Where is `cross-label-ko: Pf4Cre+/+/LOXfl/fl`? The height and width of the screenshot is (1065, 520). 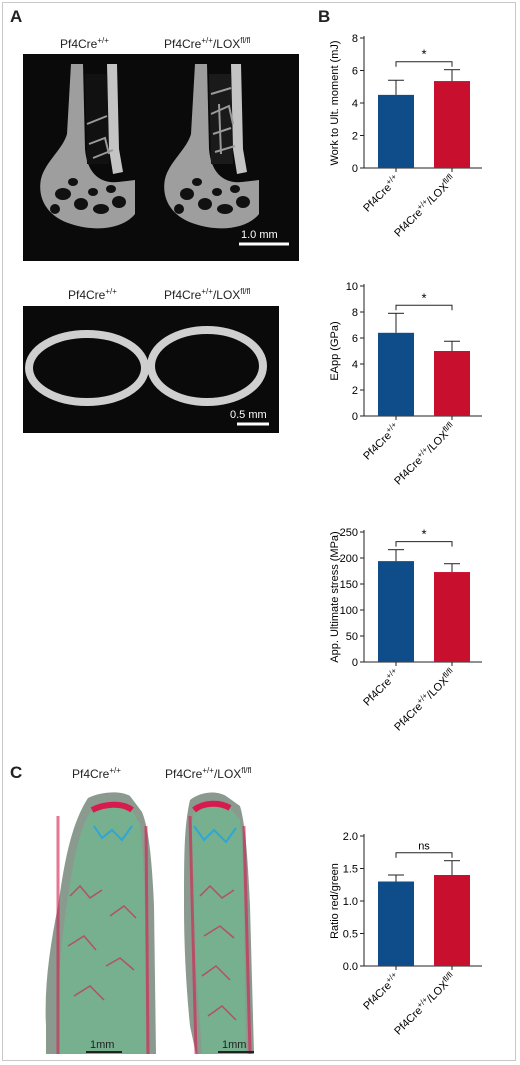 cross-label-ko: Pf4Cre+/+/LOXfl/fl is located at coordinates (207, 294).